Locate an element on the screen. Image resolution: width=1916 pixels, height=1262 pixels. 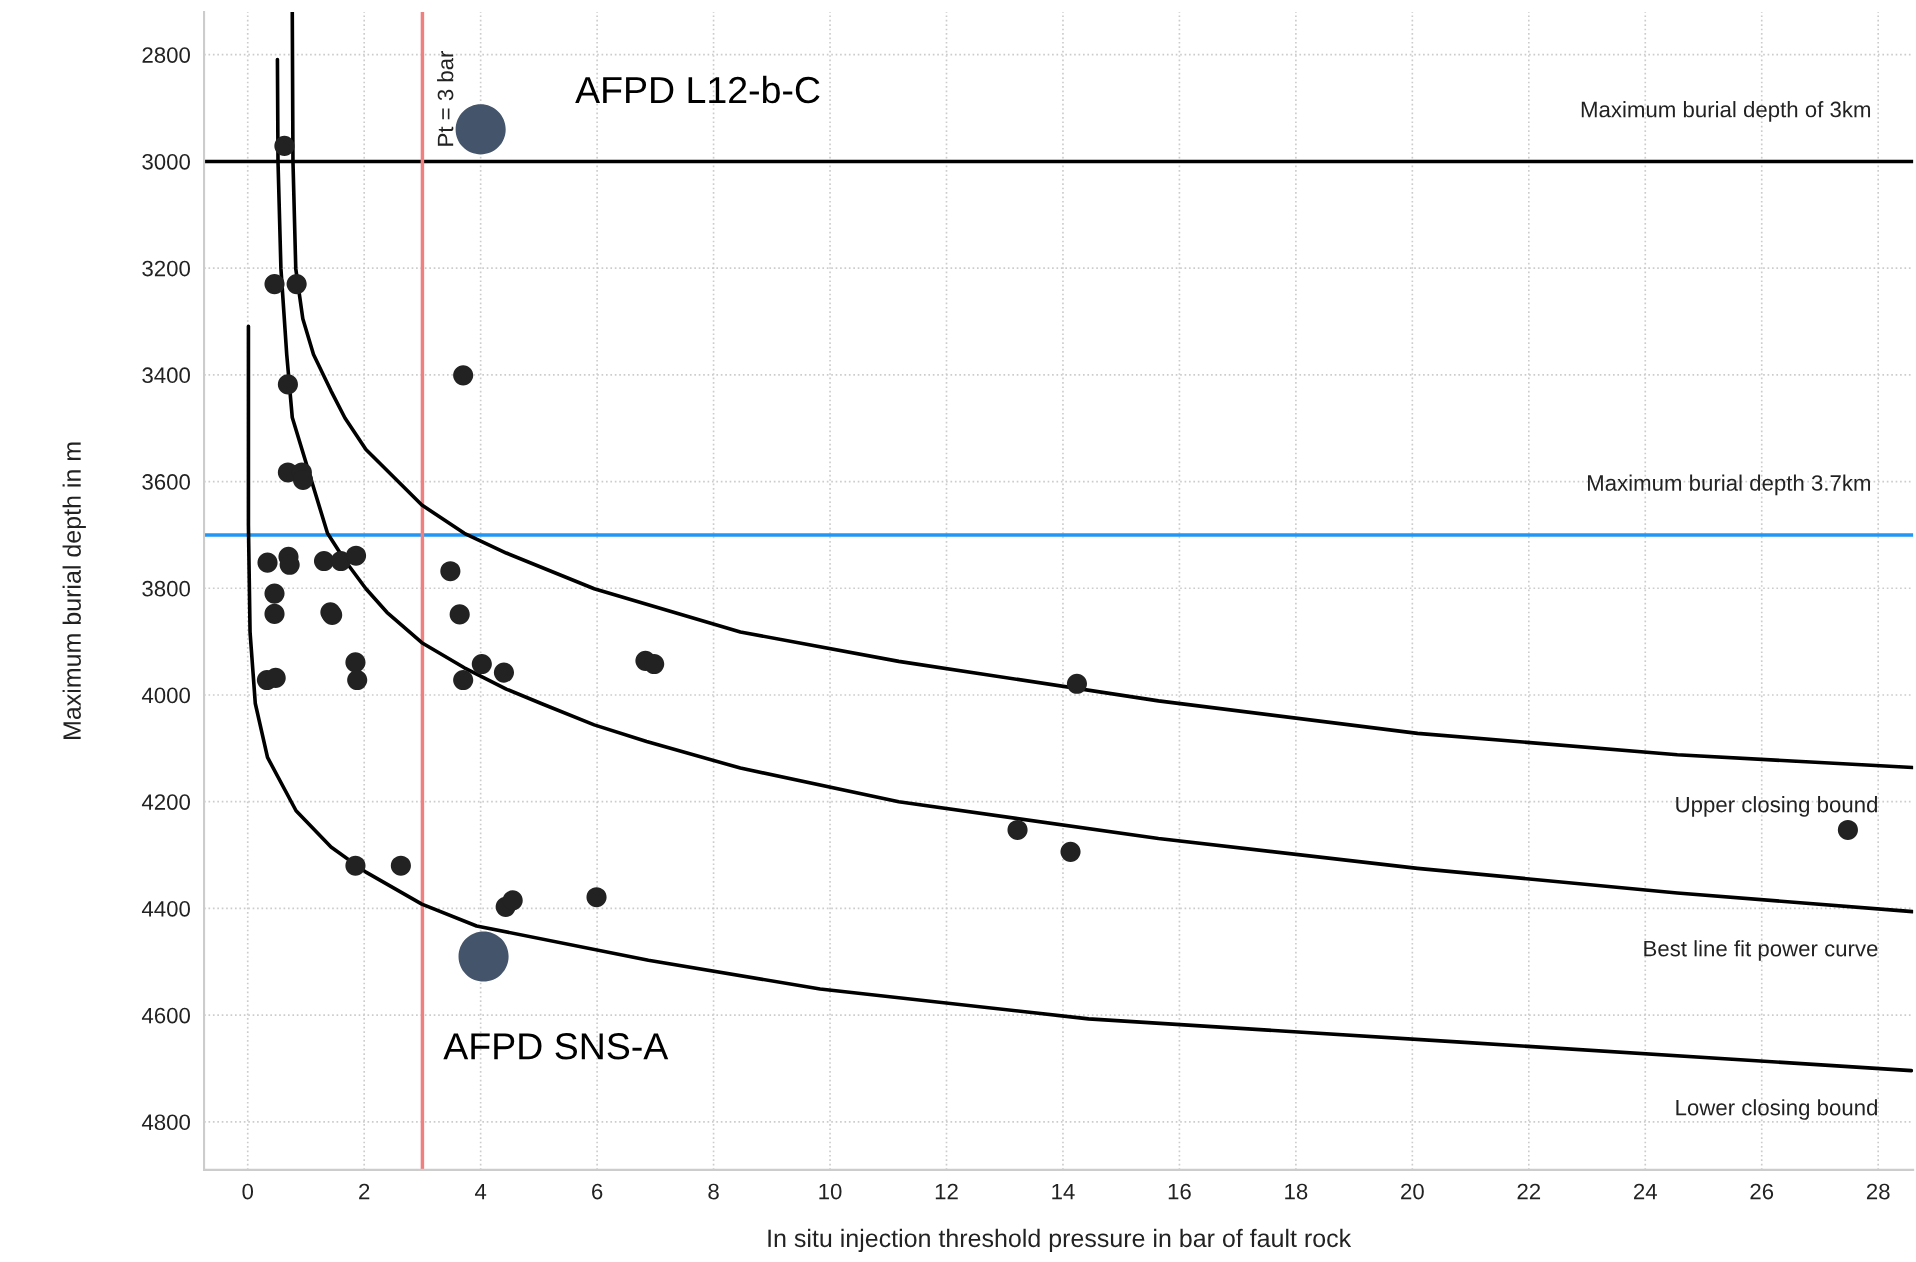
y-tick-label: 3600 is located at coordinates (166, 482).